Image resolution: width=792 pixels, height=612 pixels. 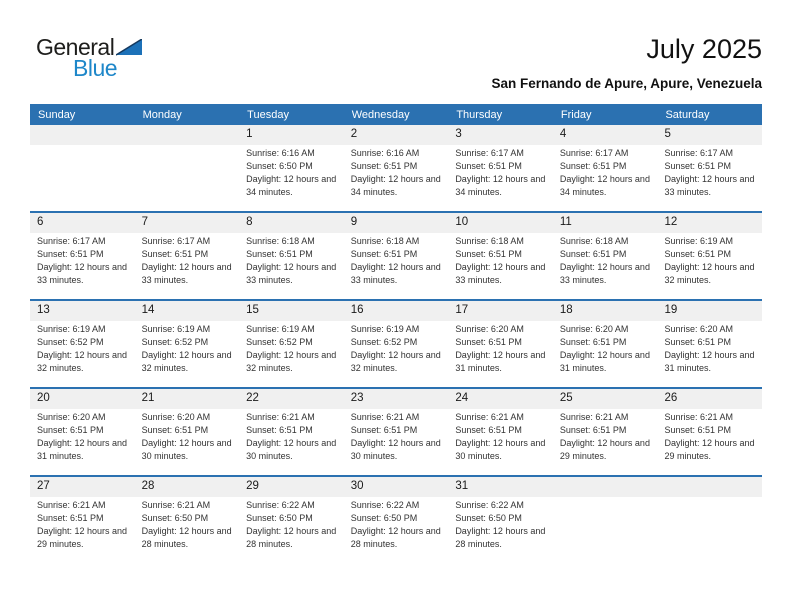 What do you see at coordinates (576, 114) in the screenshot?
I see `weekday-header-friday: Friday` at bounding box center [576, 114].